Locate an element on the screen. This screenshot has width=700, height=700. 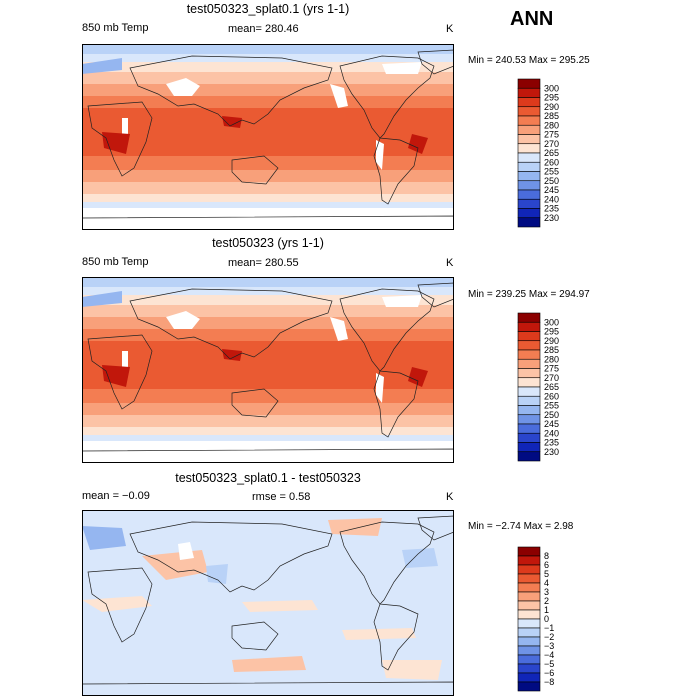
panel-2-mean-label: mean= 280.55 is located at coordinates (263, 263).